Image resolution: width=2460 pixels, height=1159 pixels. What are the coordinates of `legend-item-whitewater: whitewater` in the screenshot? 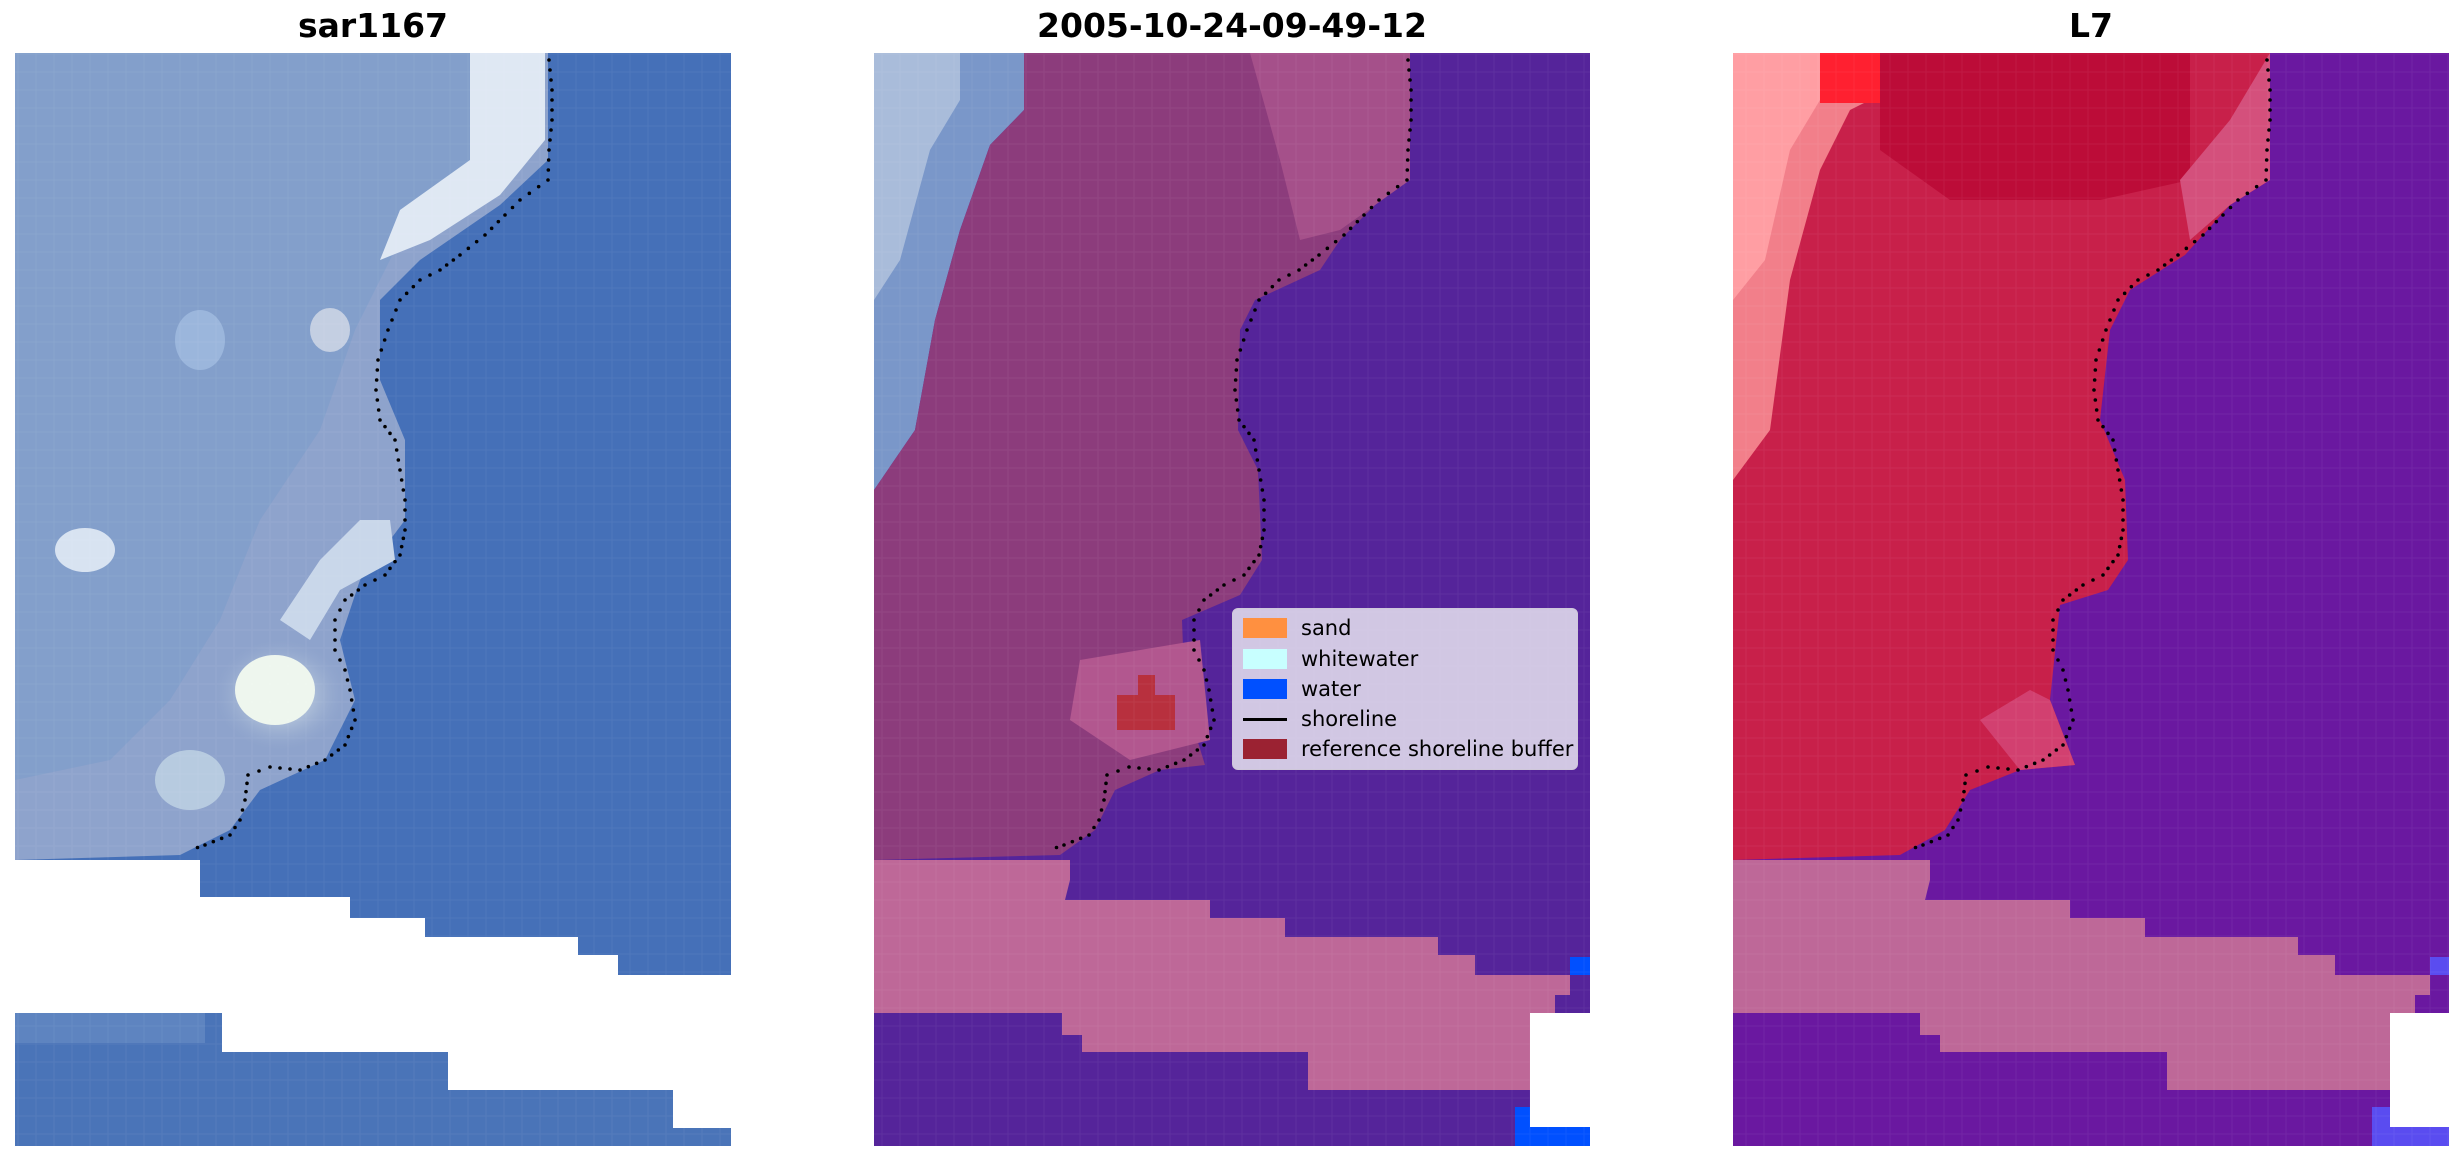 It's located at (1330, 659).